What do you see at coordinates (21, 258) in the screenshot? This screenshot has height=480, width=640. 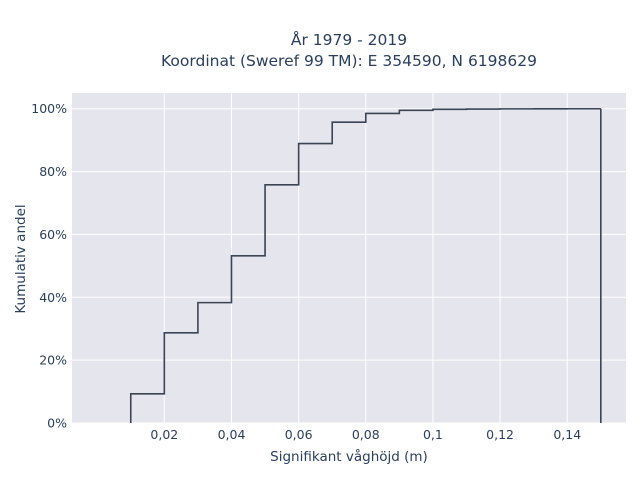 I see `y-axis-title: Kumulativ andel` at bounding box center [21, 258].